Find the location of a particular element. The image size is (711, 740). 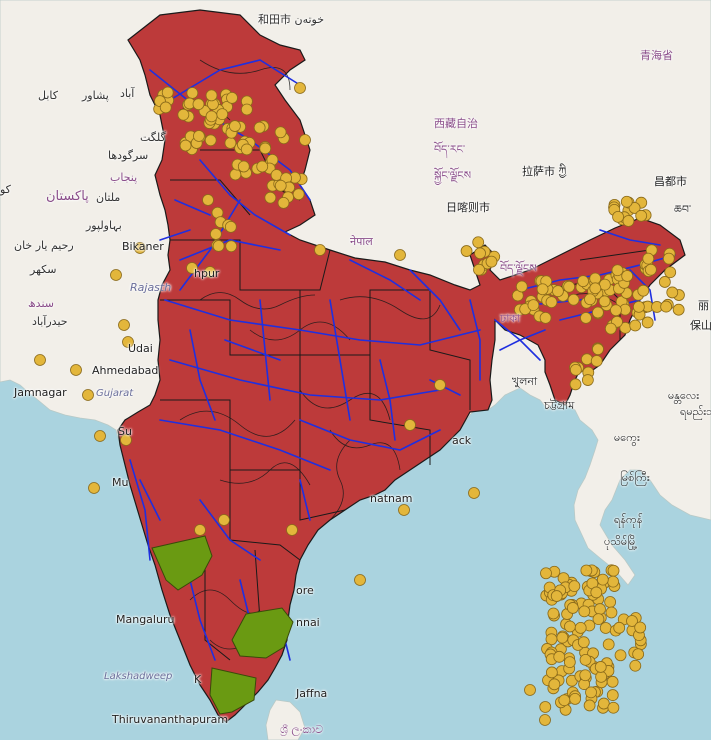

label-kabul: كابل is located at coordinates (48, 95).